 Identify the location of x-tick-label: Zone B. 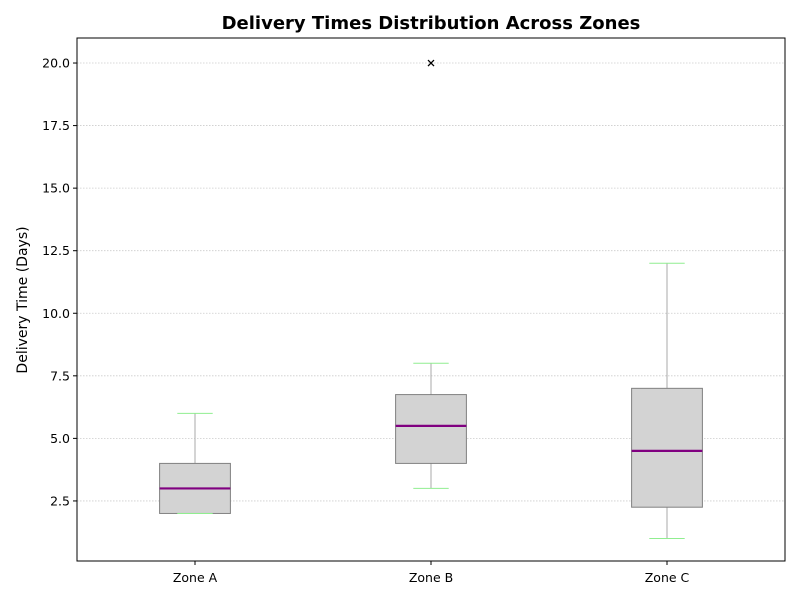
(431, 577).